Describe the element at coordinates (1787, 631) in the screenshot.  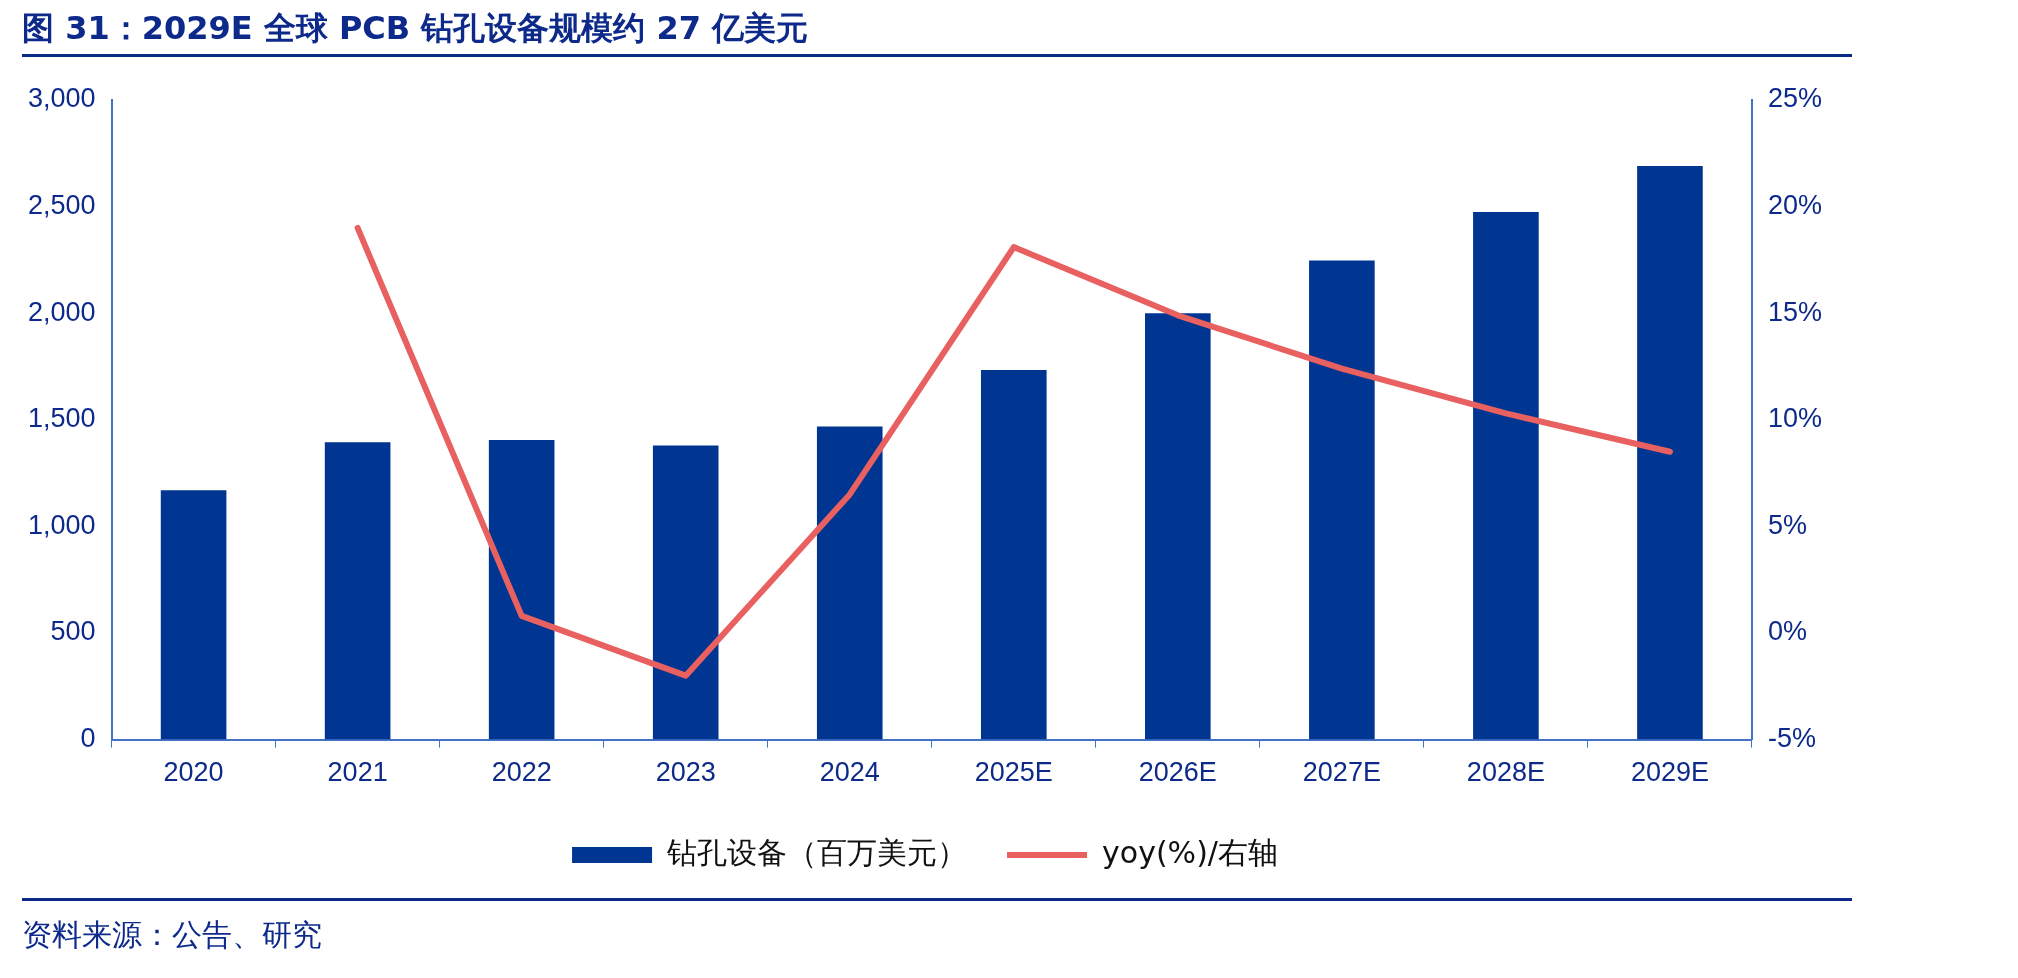
I see `y2-tick-label: 0%` at that location.